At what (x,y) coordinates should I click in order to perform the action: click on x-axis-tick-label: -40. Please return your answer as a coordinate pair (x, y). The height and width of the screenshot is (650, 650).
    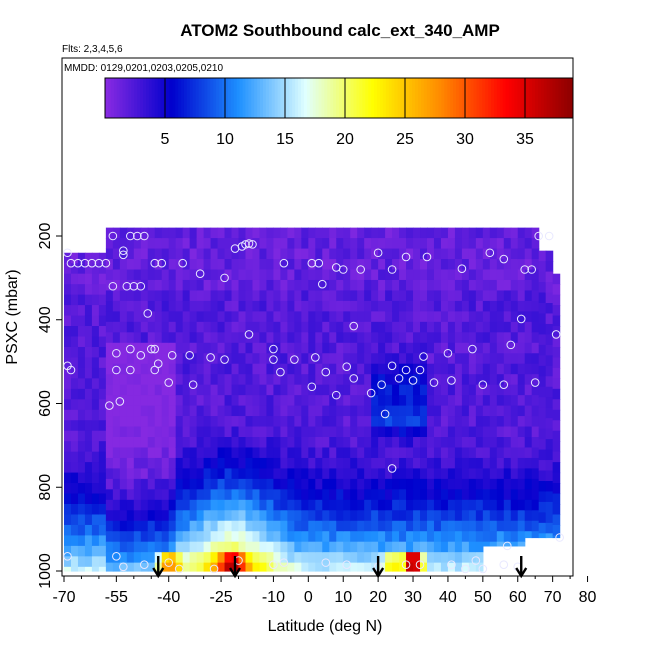
    Looking at the image, I should click on (168, 597).